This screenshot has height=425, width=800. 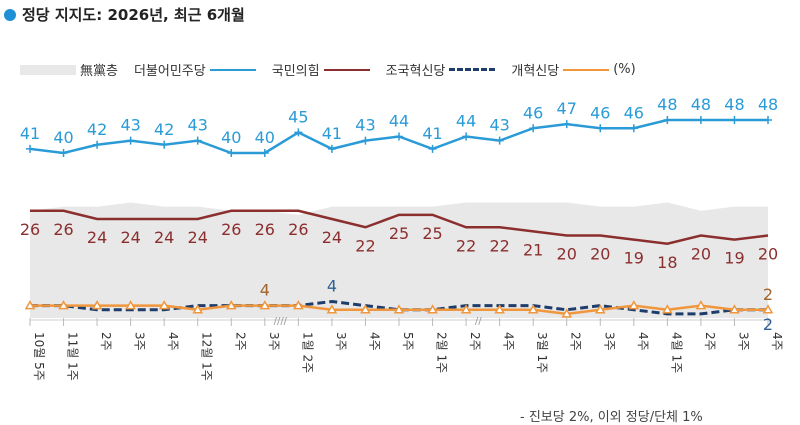 I want to click on data-label: 47, so click(x=567, y=108).